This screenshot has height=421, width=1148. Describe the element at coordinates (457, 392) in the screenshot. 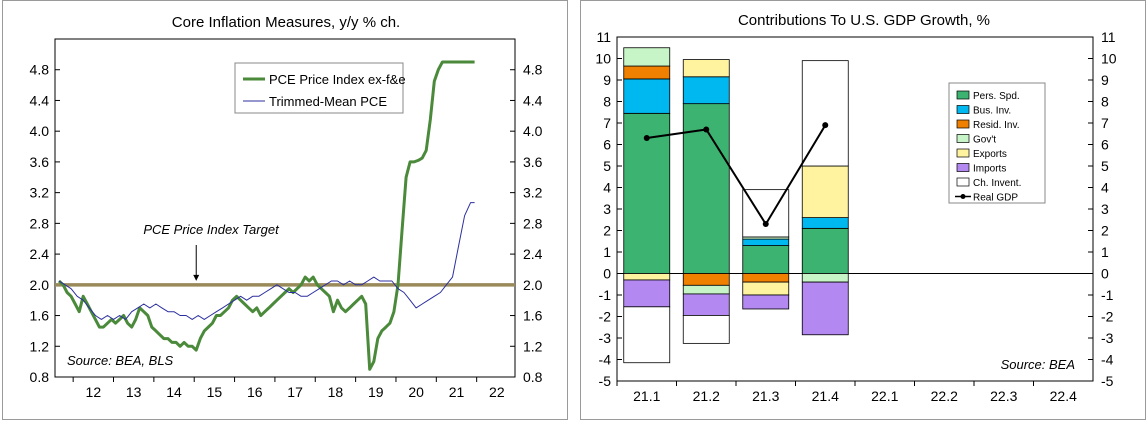

I see `x-tick-label: 21` at that location.